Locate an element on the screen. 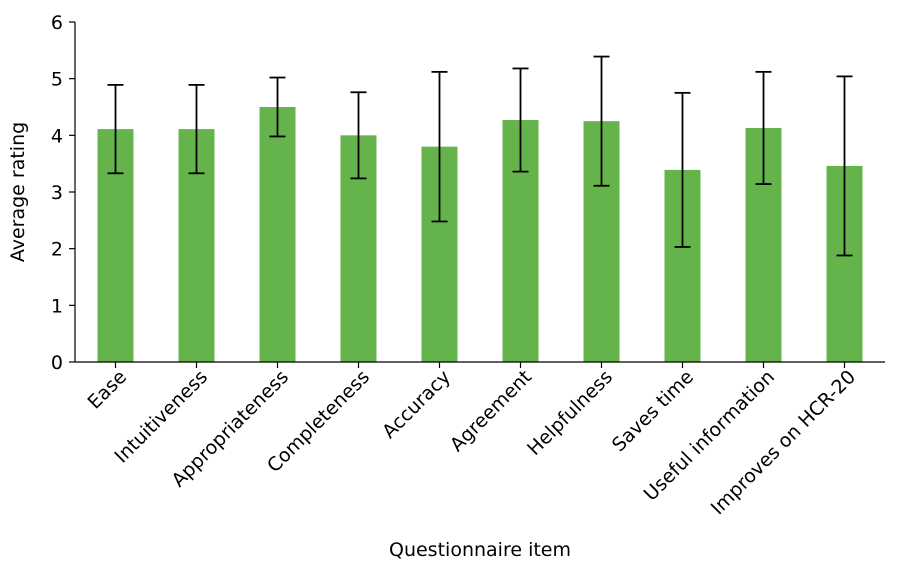  y-ticks-layer: 0 1 2 3 4 5 6 is located at coordinates (63, 193).